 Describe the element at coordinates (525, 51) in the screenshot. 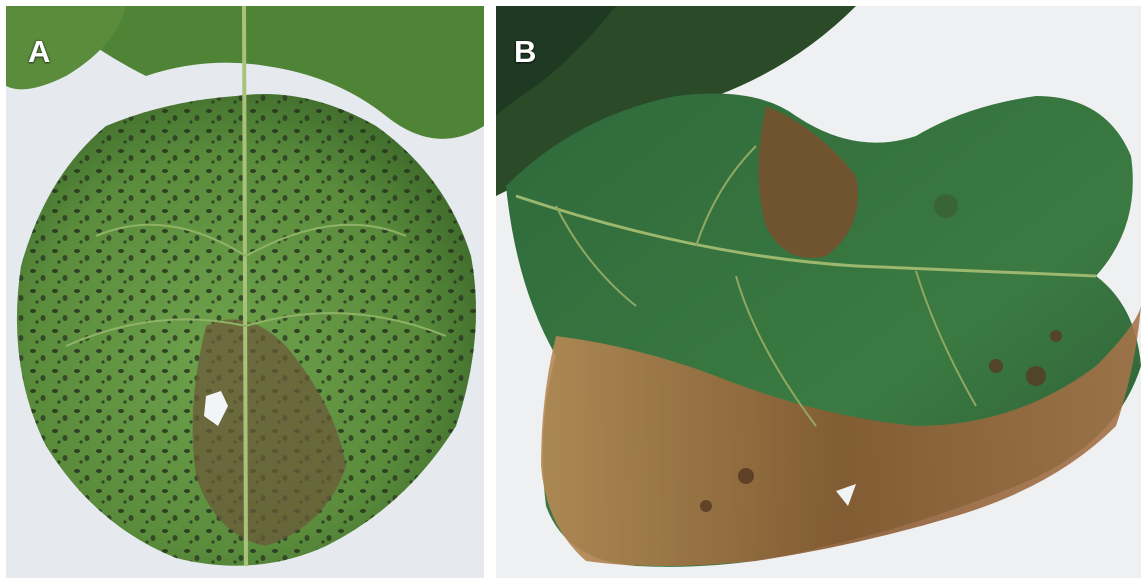

I see `panel-label-b: B` at that location.